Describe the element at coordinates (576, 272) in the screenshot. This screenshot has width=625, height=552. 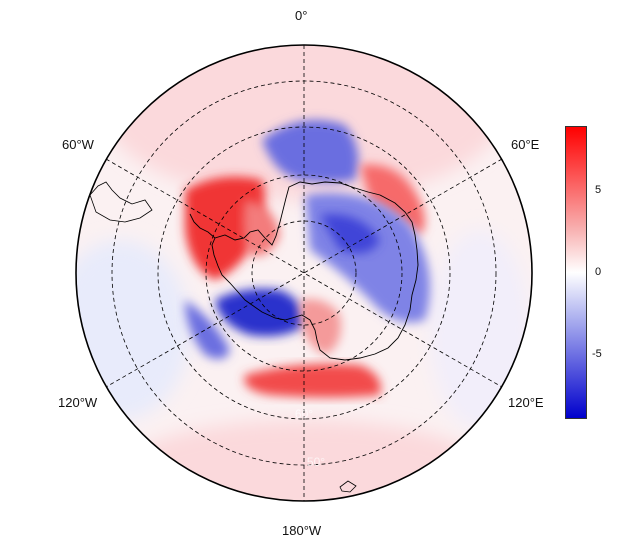
I see `colorbar` at that location.